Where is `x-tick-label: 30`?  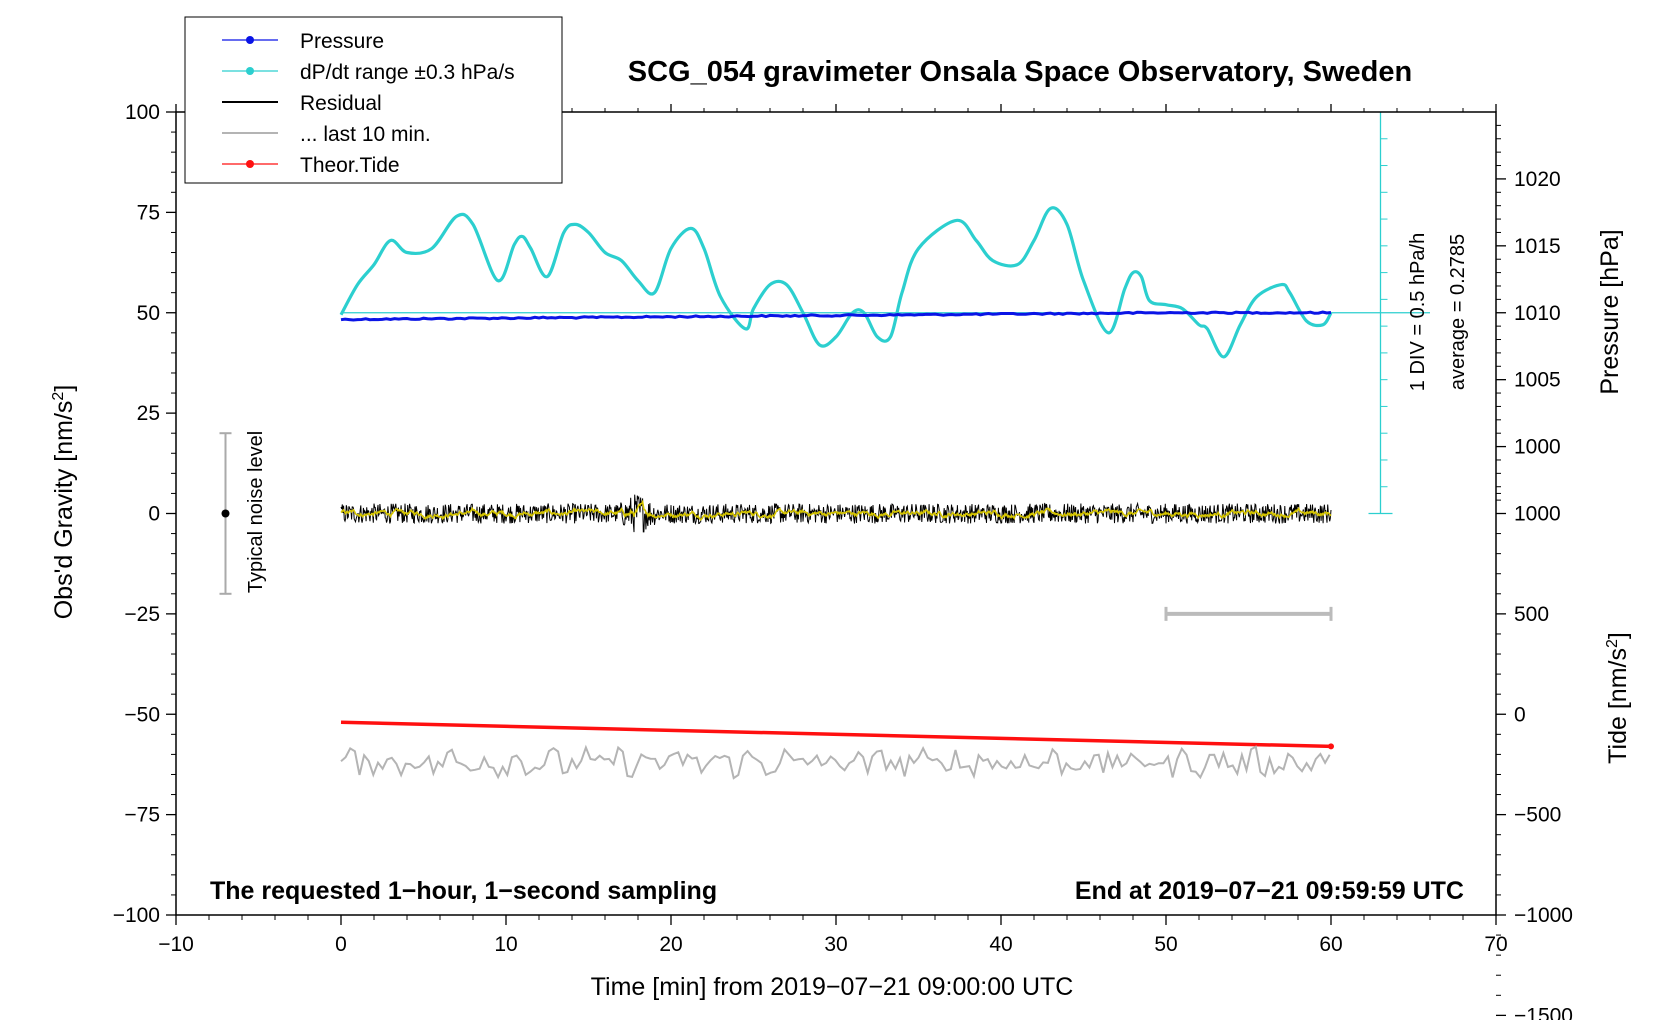 x-tick-label: 30 is located at coordinates (835, 944).